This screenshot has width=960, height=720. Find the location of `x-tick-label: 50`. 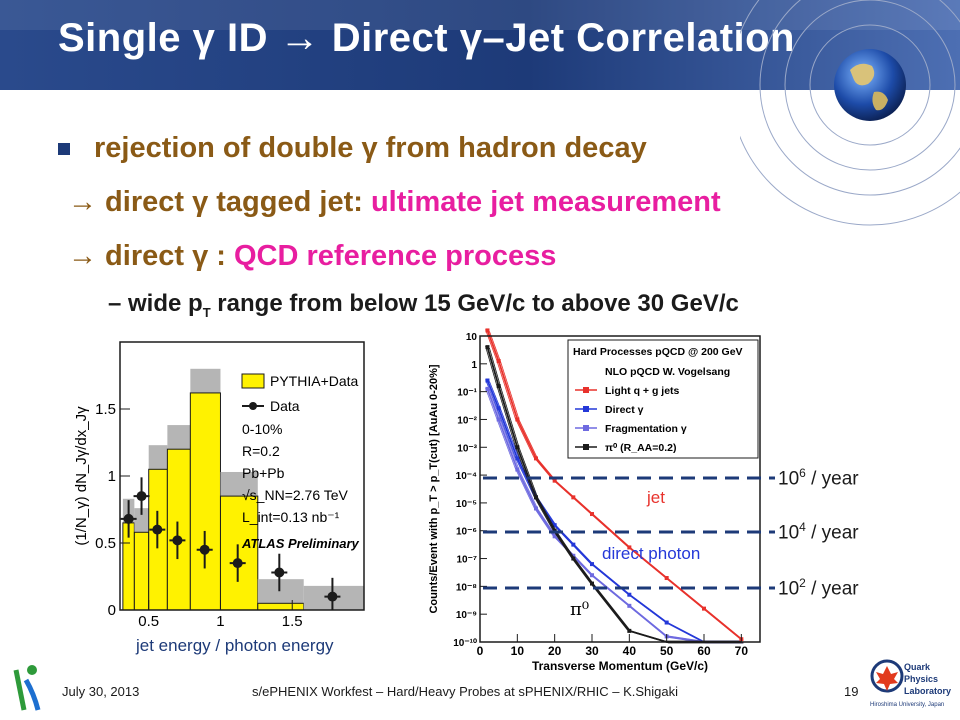

x-tick-label: 50 is located at coordinates (667, 651).